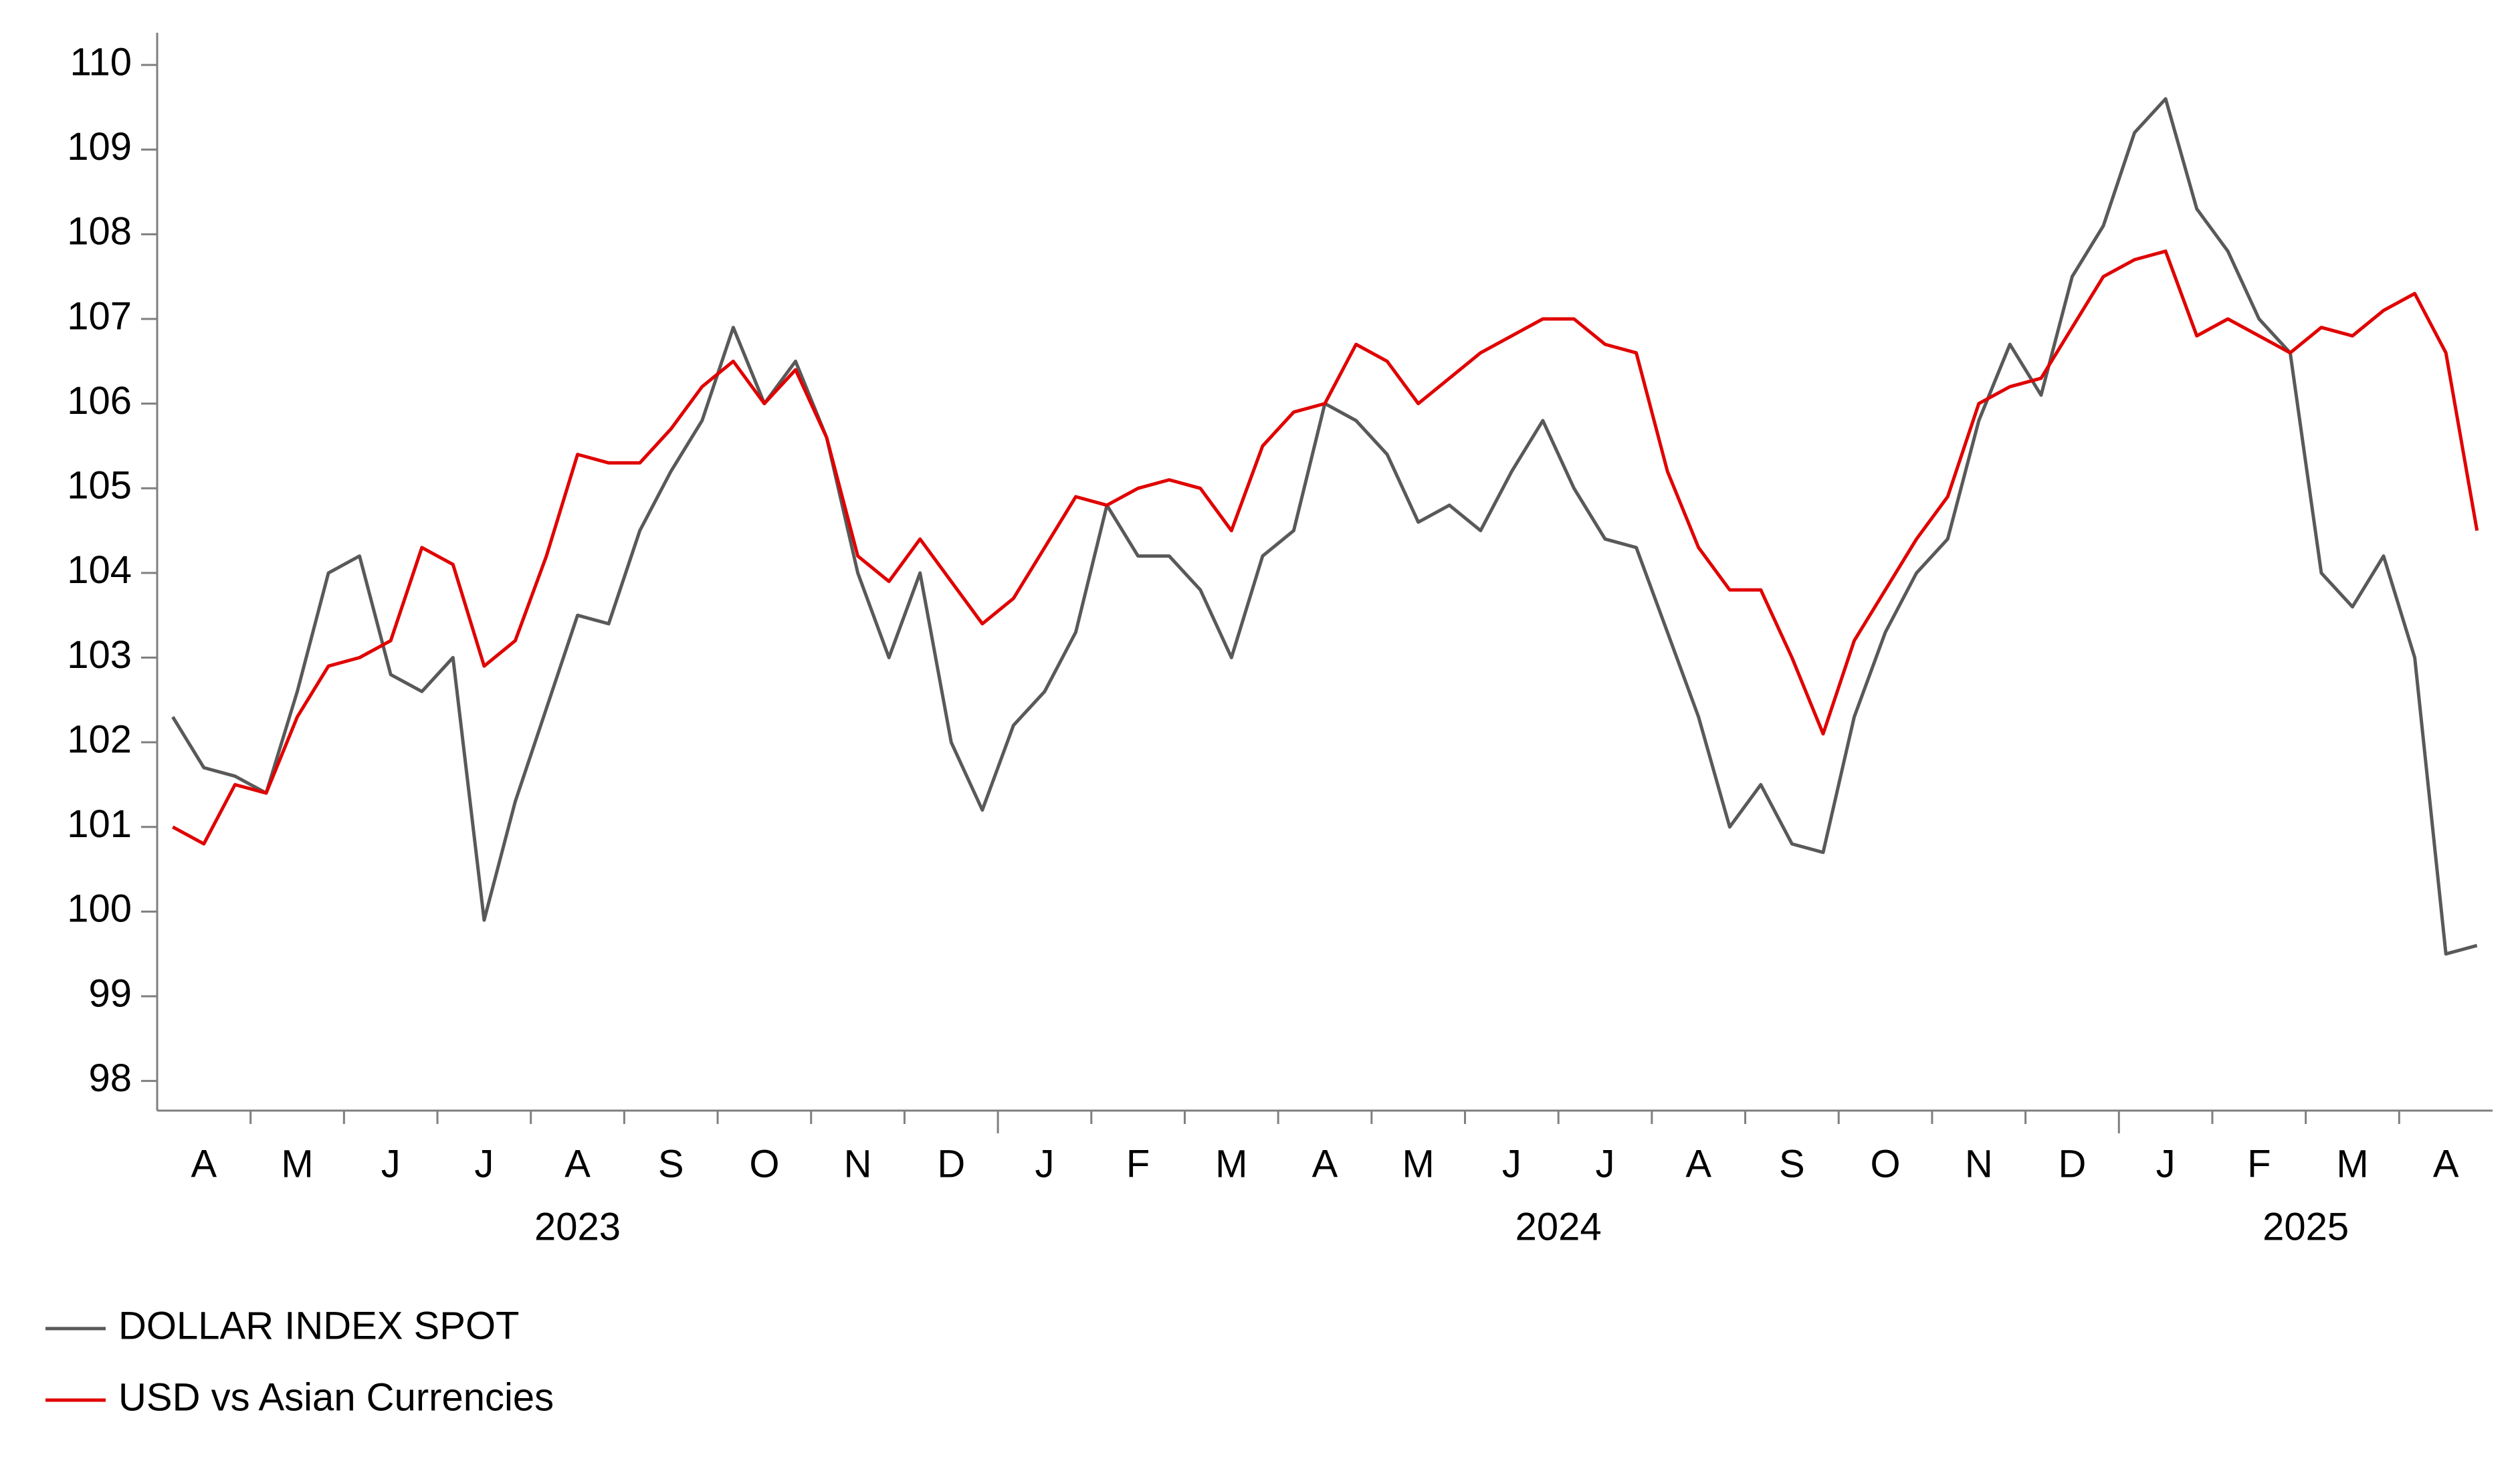 The image size is (2520, 1471). I want to click on y-tick-label: 101, so click(99, 824).